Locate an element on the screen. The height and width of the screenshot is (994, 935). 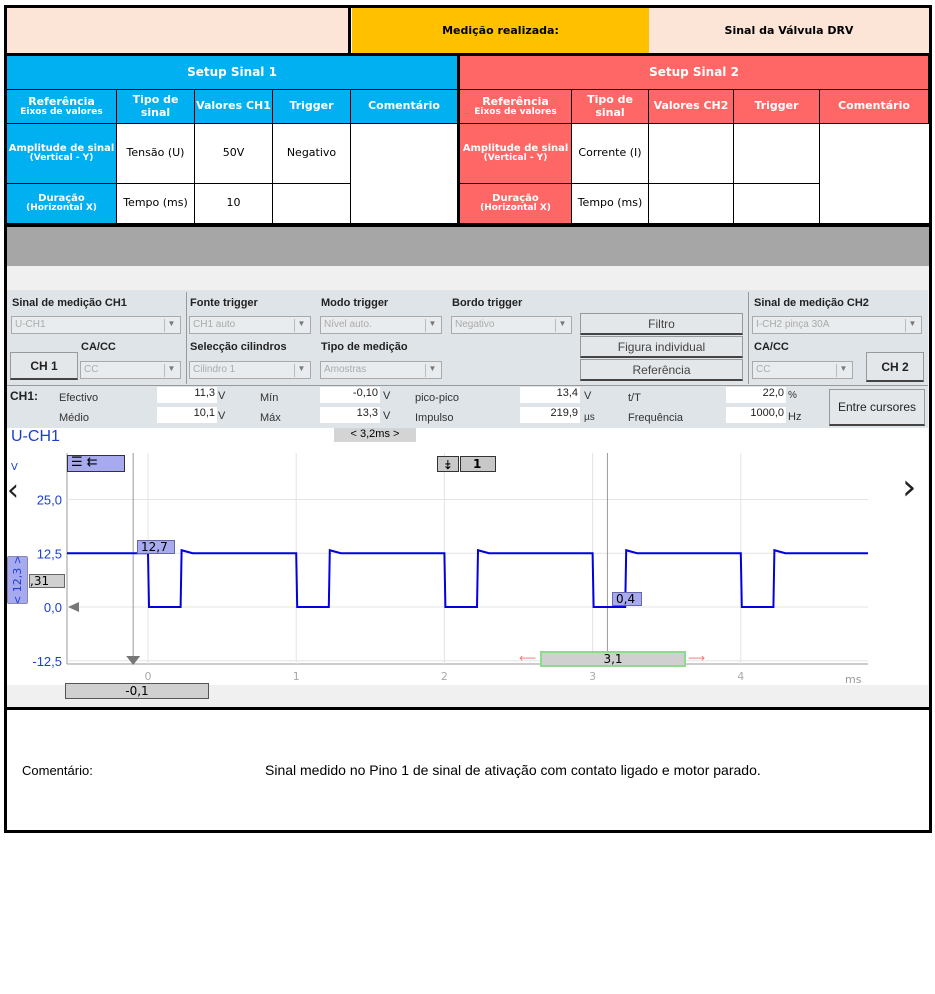
ch2-button: CH 2 is located at coordinates (895, 367).